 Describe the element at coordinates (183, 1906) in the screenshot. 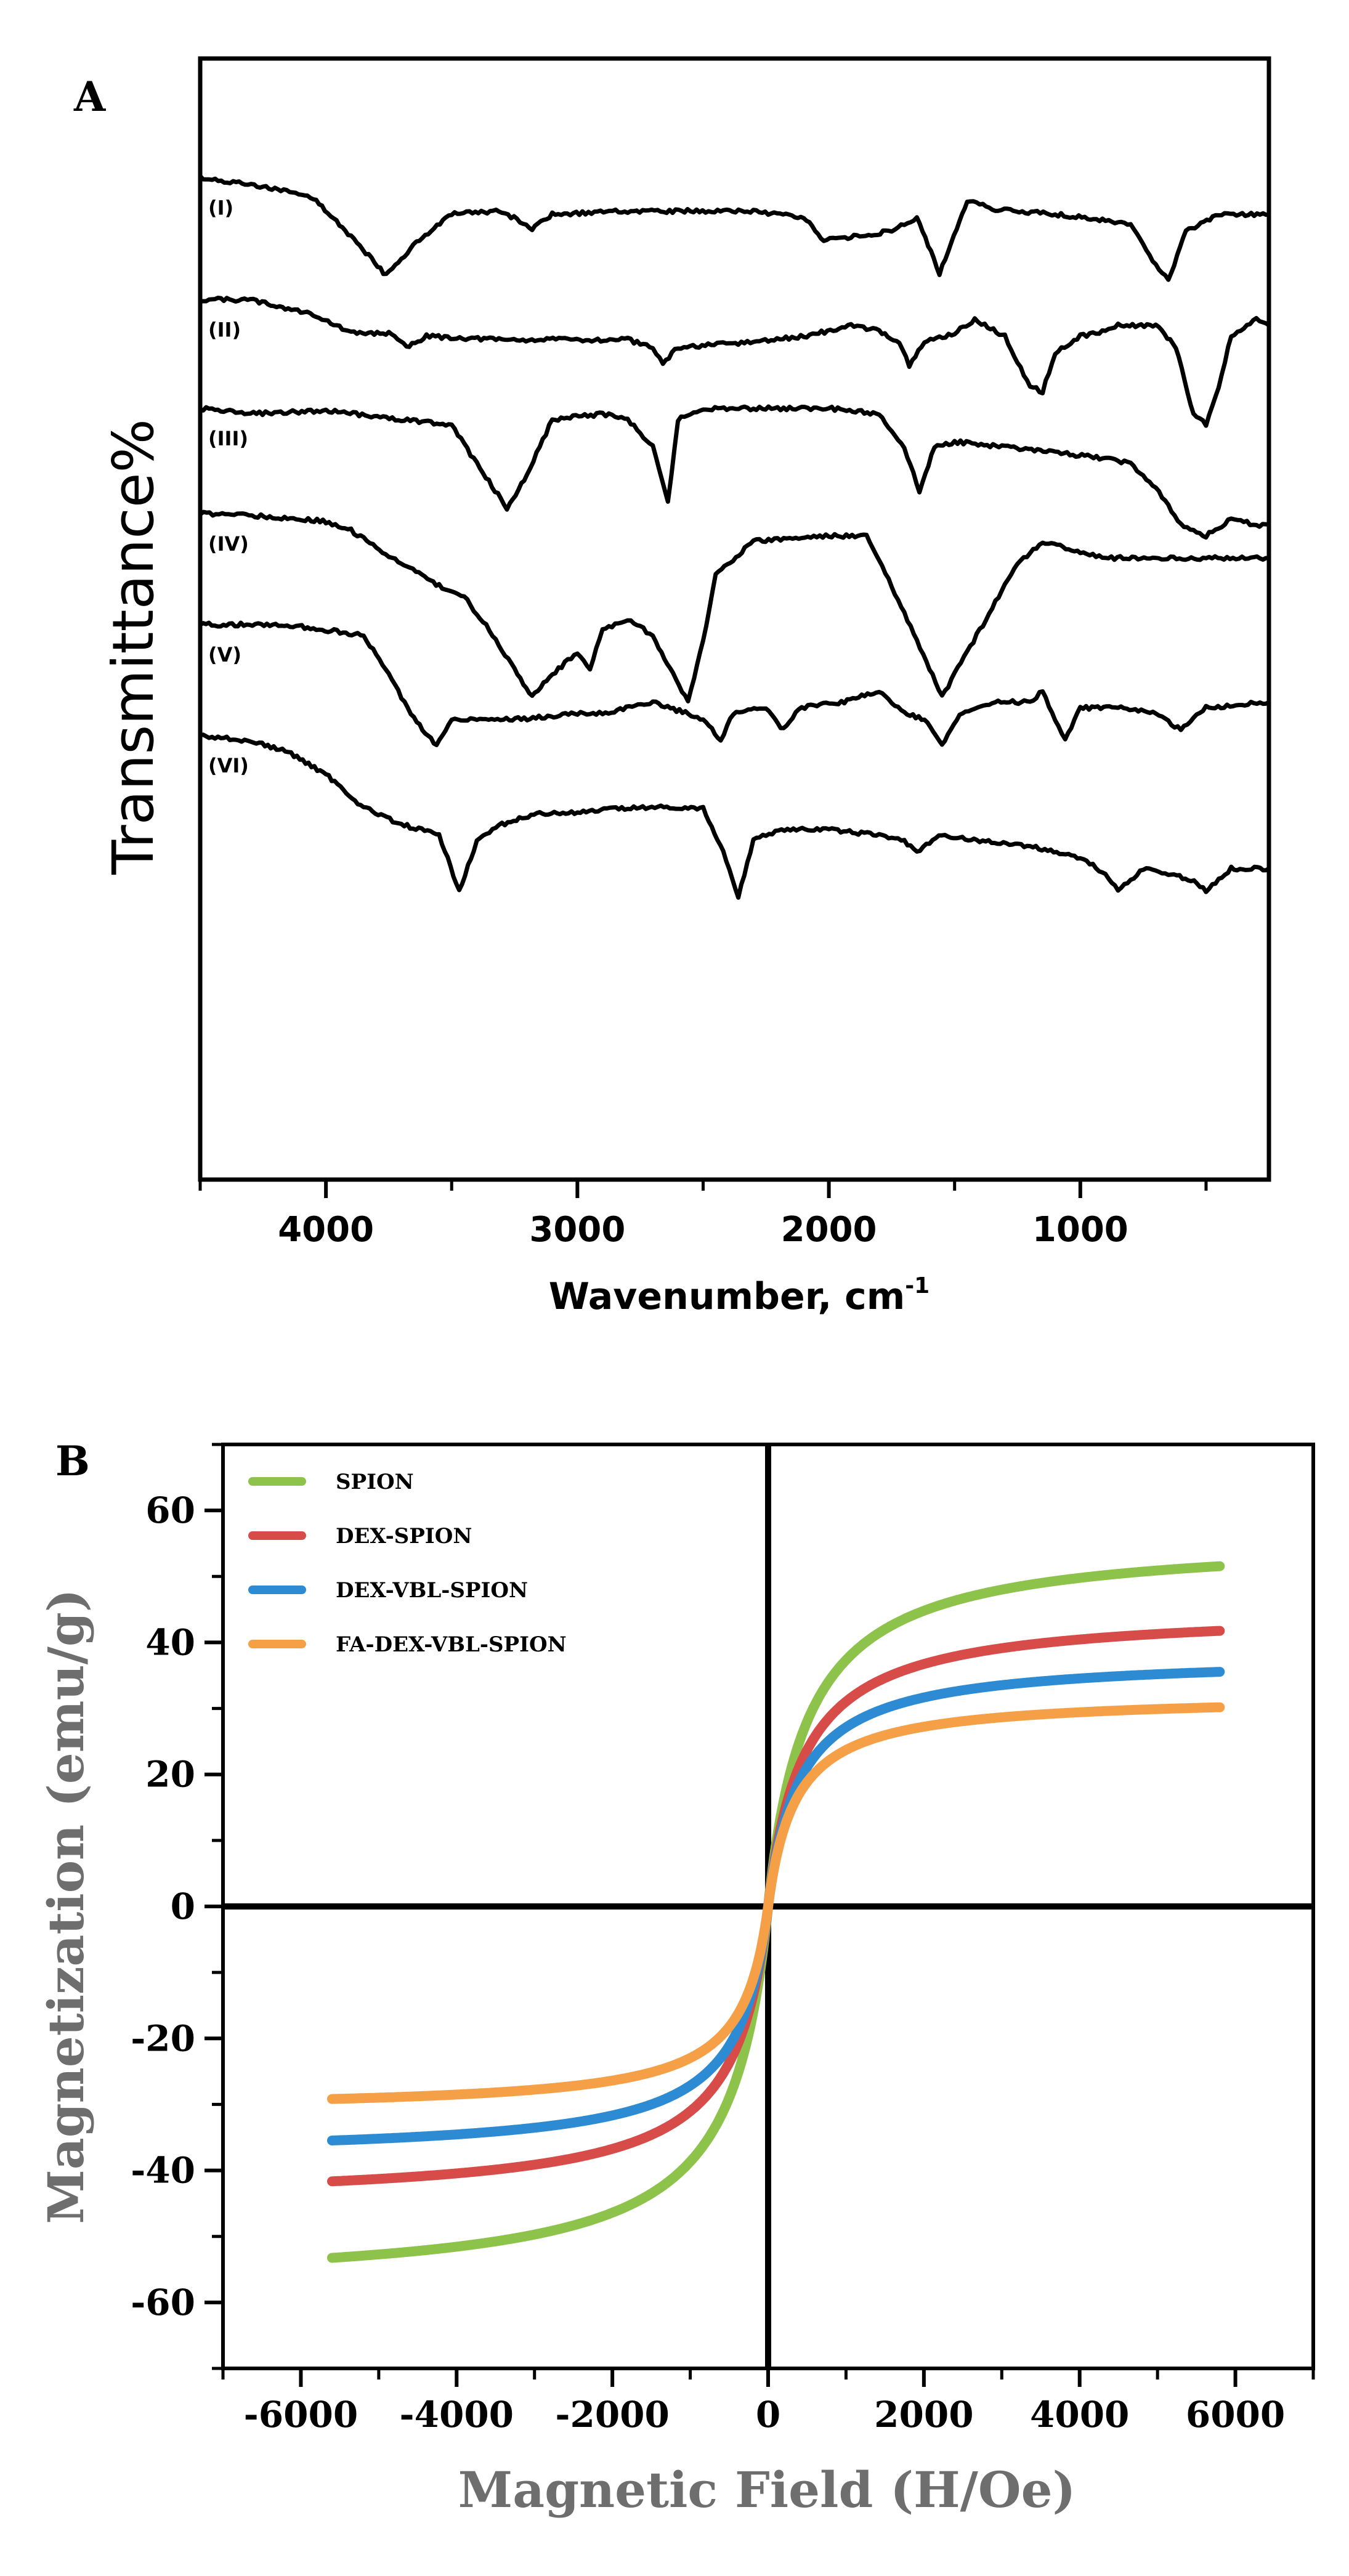

I see `b-y-tick-label: 0` at that location.